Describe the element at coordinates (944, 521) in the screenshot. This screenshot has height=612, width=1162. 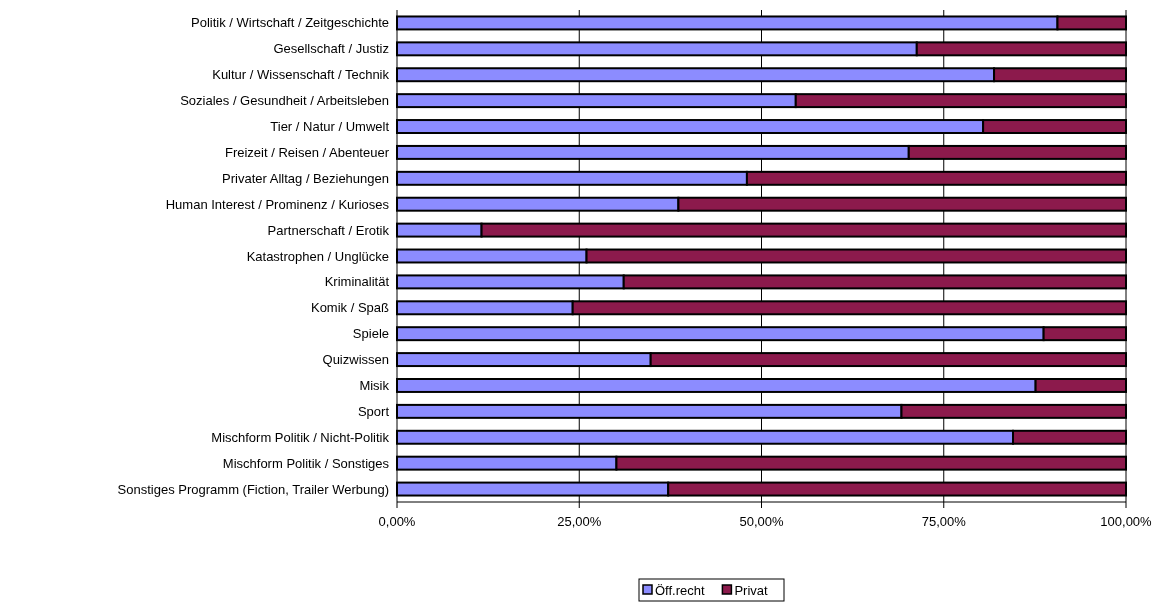
I see `x-tick-label: 75,00%` at that location.